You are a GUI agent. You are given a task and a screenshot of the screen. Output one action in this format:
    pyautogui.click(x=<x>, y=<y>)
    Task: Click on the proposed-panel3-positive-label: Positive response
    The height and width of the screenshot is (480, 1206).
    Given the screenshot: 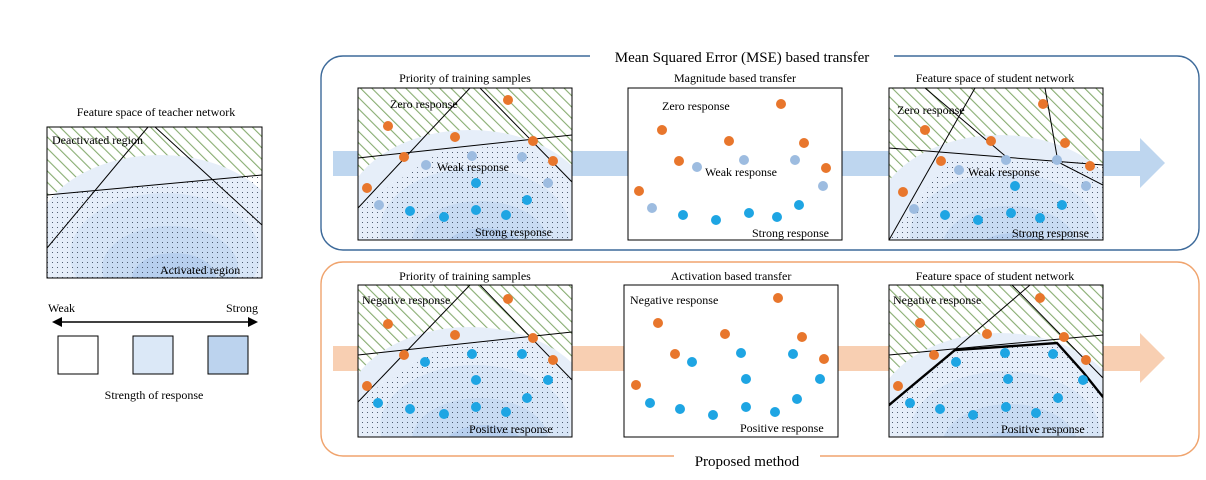 What is the action you would take?
    pyautogui.click(x=1043, y=429)
    